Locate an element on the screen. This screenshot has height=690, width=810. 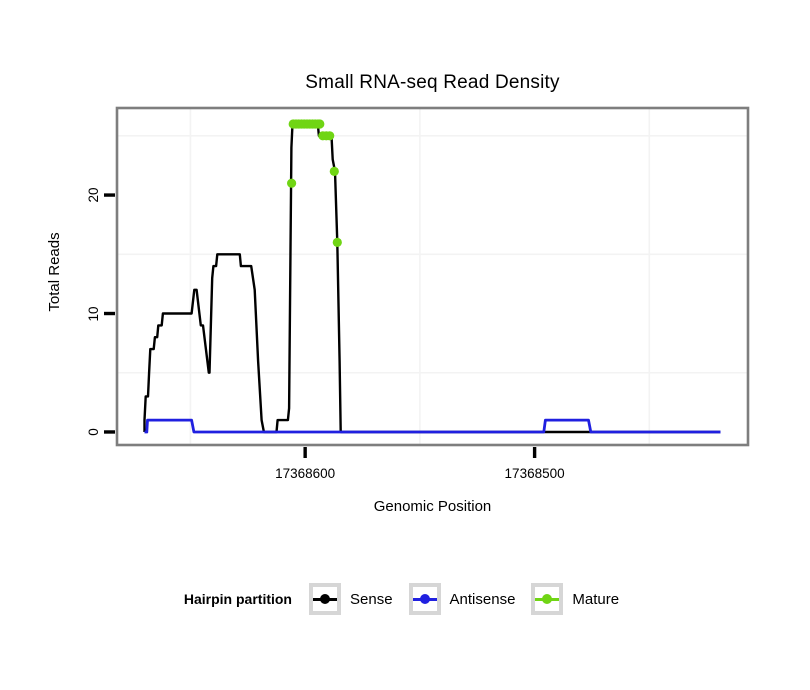
legend-key-antisense is located at coordinates (424, 599).